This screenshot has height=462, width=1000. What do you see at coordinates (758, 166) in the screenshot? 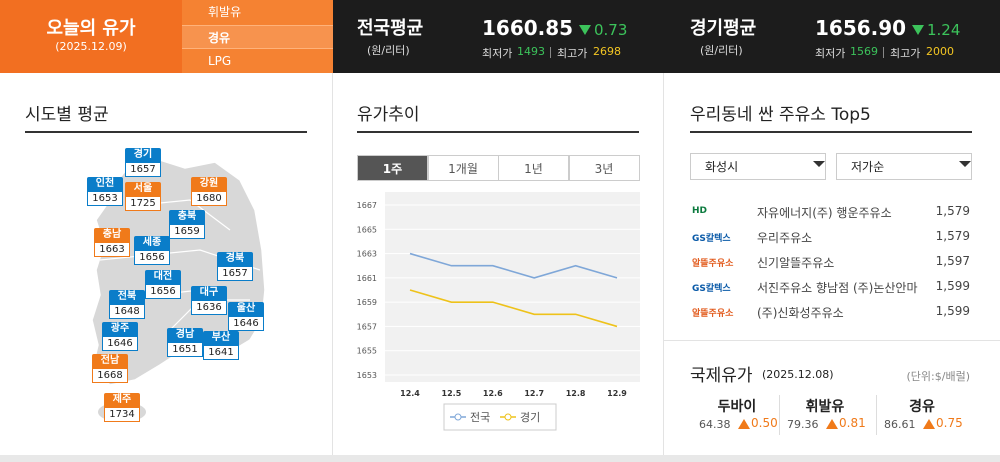
I see `select-box: 화성시` at bounding box center [758, 166].